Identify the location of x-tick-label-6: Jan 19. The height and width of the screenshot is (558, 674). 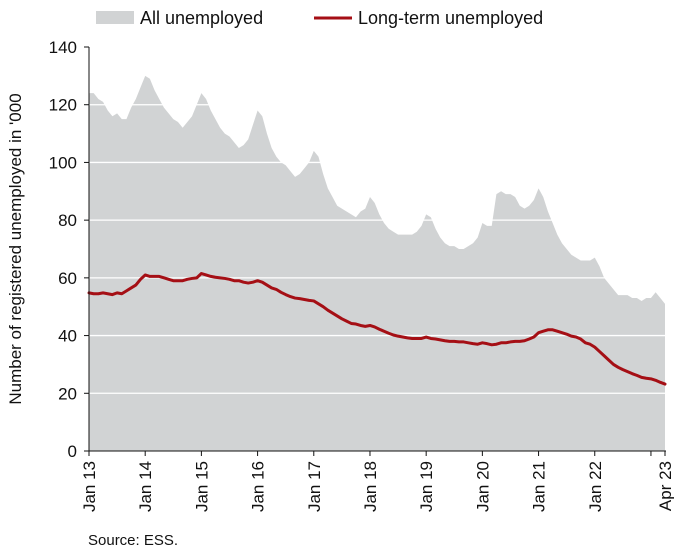
(426, 486).